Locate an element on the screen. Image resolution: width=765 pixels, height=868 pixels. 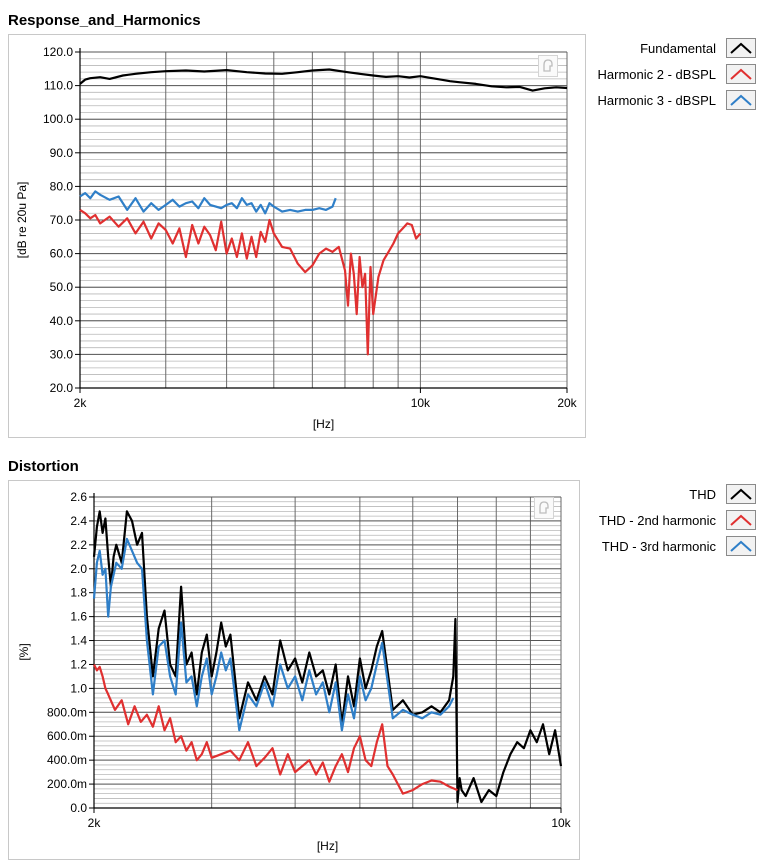
series-line-harmonic-2-dbspl is located at coordinates (250, 282).